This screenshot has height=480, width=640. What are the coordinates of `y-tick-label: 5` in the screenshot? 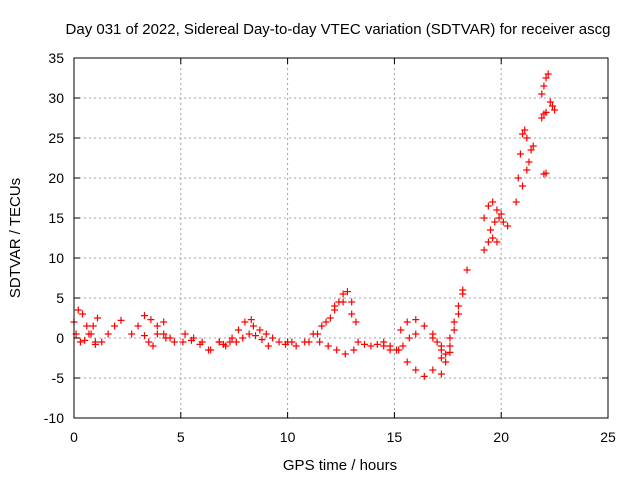 It's located at (60, 298).